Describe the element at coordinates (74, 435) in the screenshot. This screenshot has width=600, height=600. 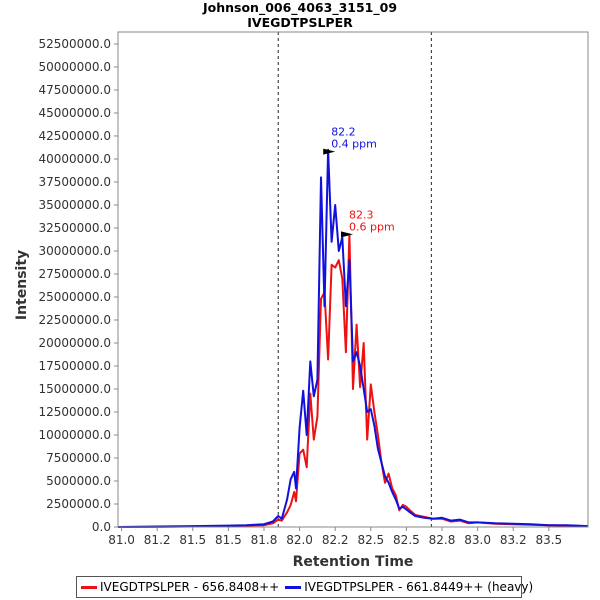
I see `y-tick-label: 10000000.0` at that location.